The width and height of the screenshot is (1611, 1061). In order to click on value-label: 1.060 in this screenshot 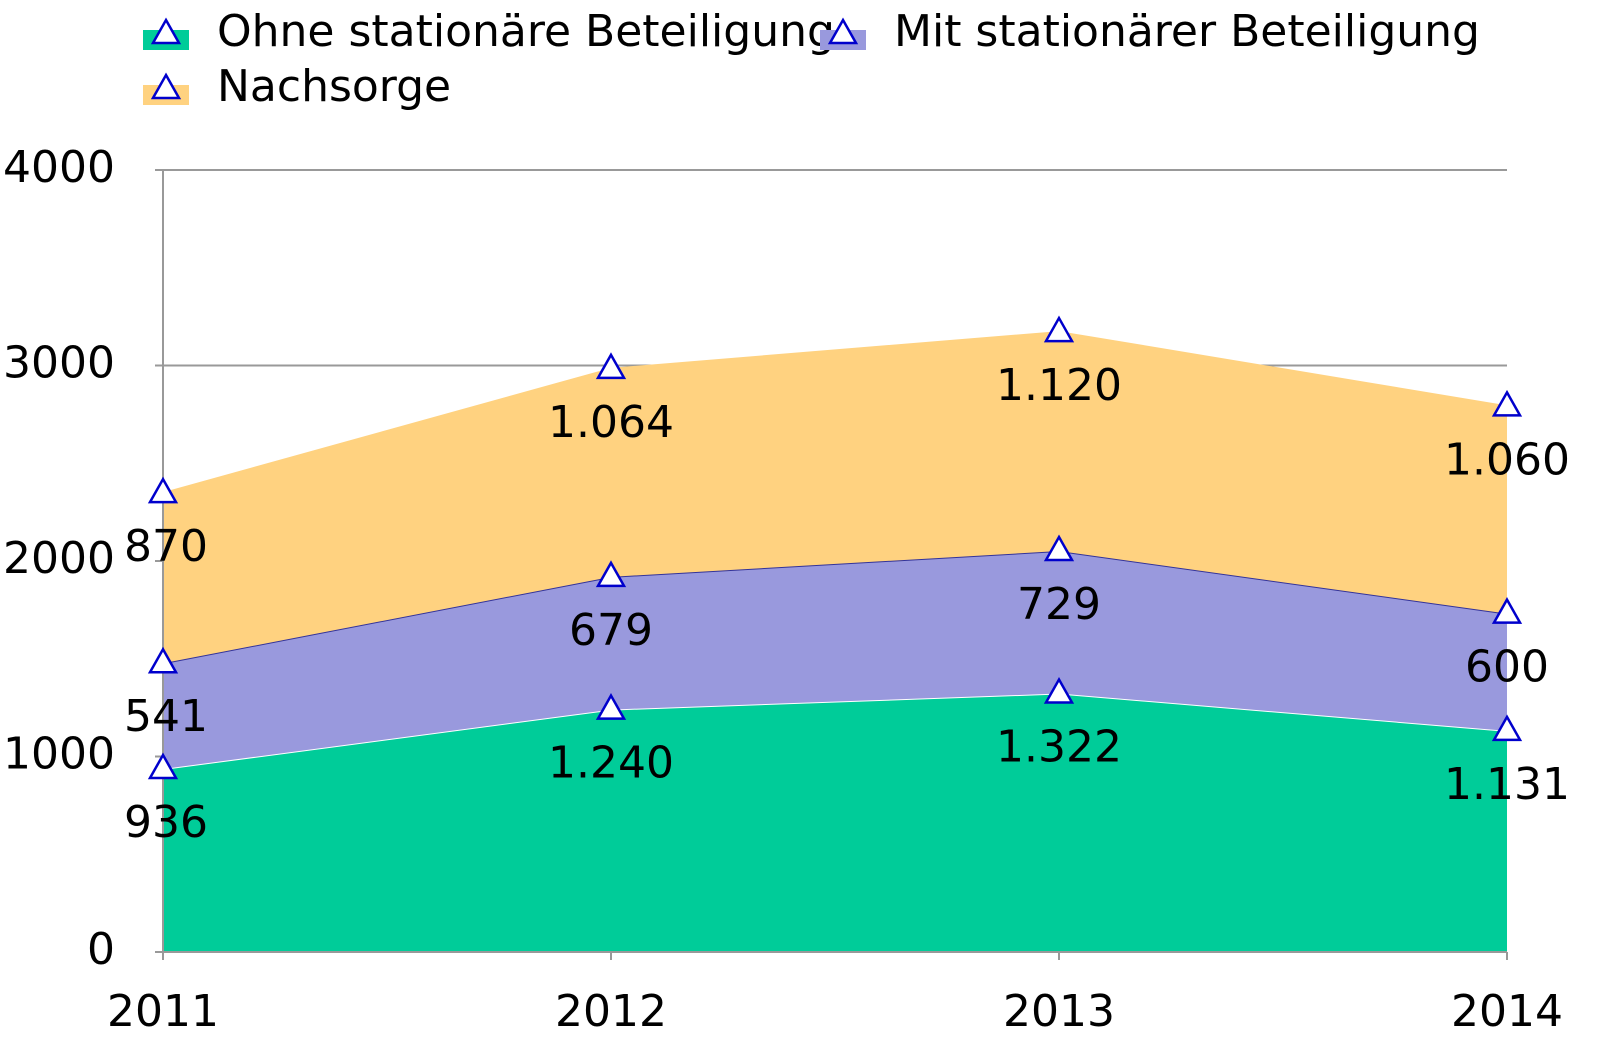, I will do `click(1507, 459)`.